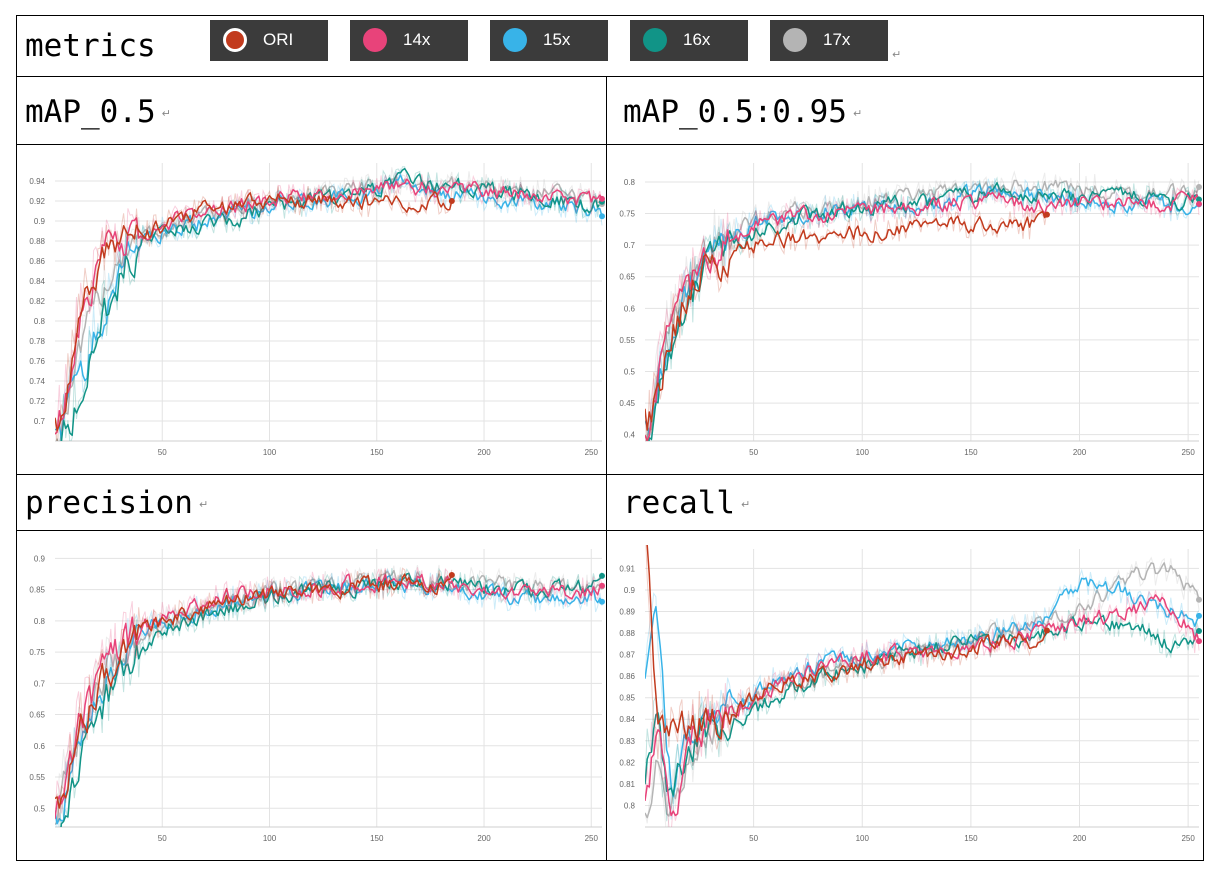 Image resolution: width=1212 pixels, height=869 pixels. I want to click on map5095-xtick-label: 150, so click(971, 452).